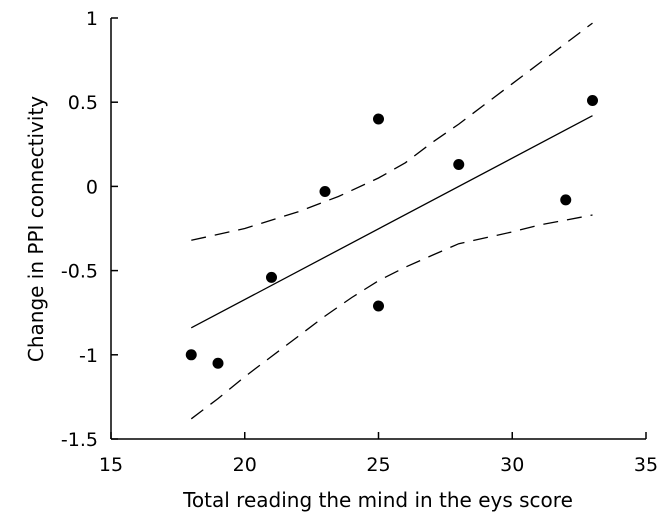 This screenshot has width=671, height=518. What do you see at coordinates (245, 465) in the screenshot?
I see `x-tick-label: 20` at bounding box center [245, 465].